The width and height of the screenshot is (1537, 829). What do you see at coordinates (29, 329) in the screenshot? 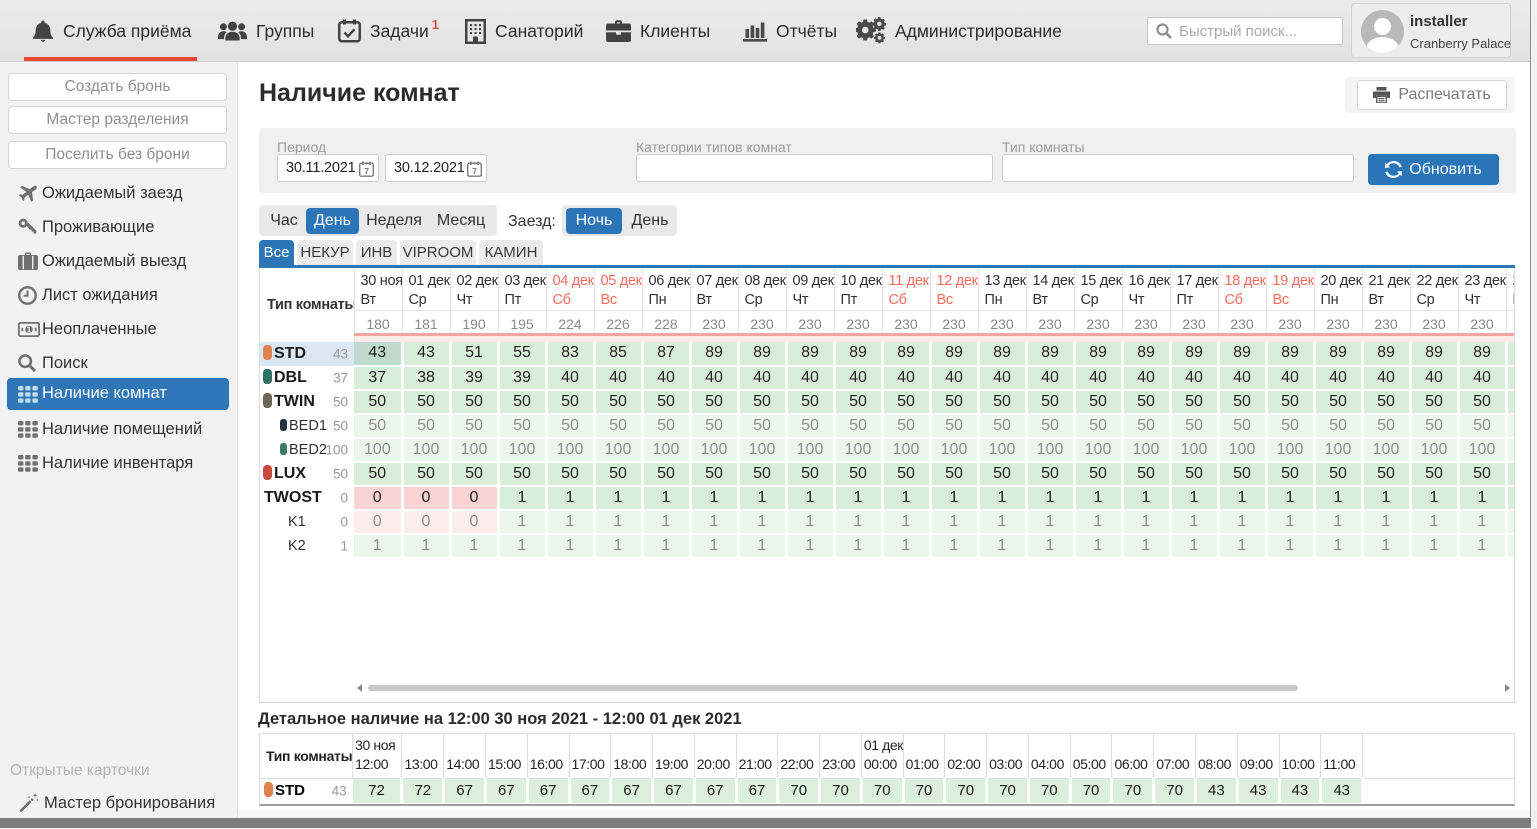
I see `svg-text: 1` at bounding box center [29, 329].